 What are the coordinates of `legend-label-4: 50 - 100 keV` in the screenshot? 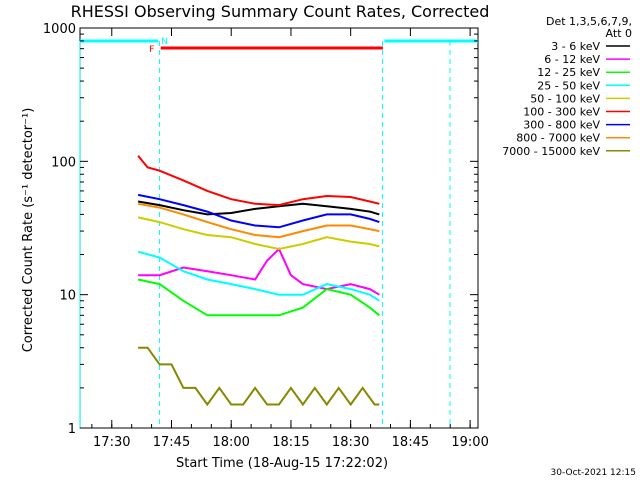 It's located at (565, 98).